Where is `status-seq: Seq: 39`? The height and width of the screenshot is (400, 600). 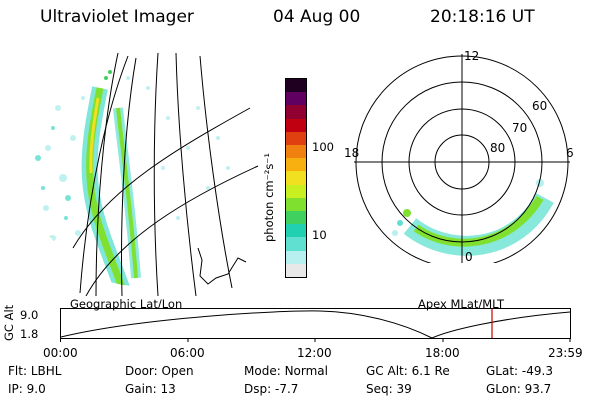 status-seq: Seq: 39 is located at coordinates (389, 389).